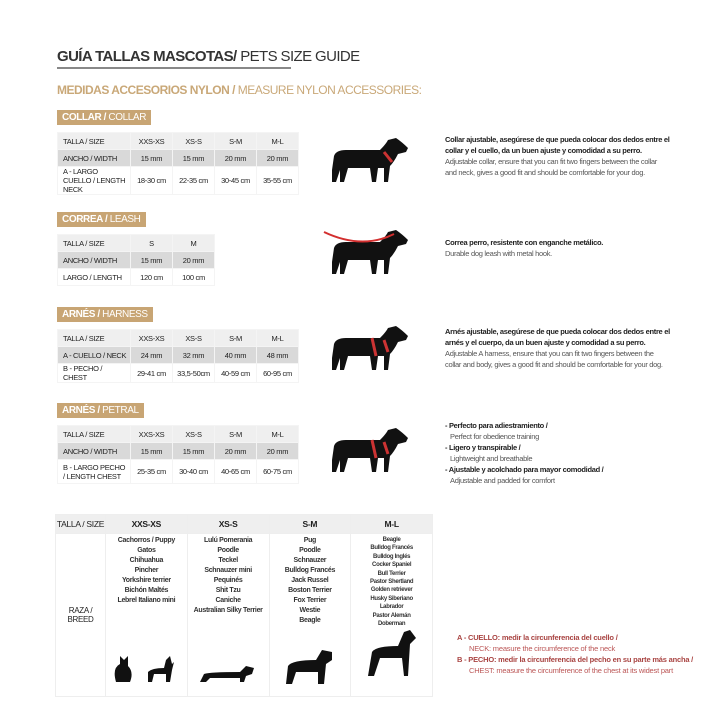 The height and width of the screenshot is (720, 720). What do you see at coordinates (228, 610) in the screenshot?
I see `breed-name: Australian Silky Terrier` at bounding box center [228, 610].